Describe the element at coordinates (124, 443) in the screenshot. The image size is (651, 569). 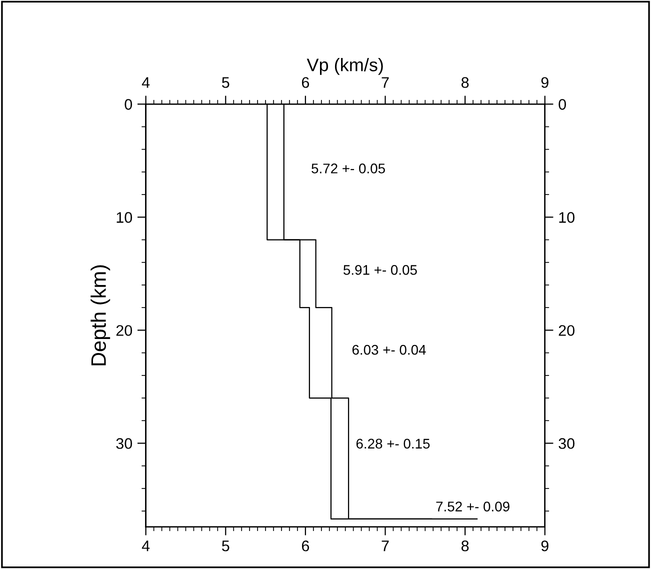
I see `y-tick-label: 30` at that location.